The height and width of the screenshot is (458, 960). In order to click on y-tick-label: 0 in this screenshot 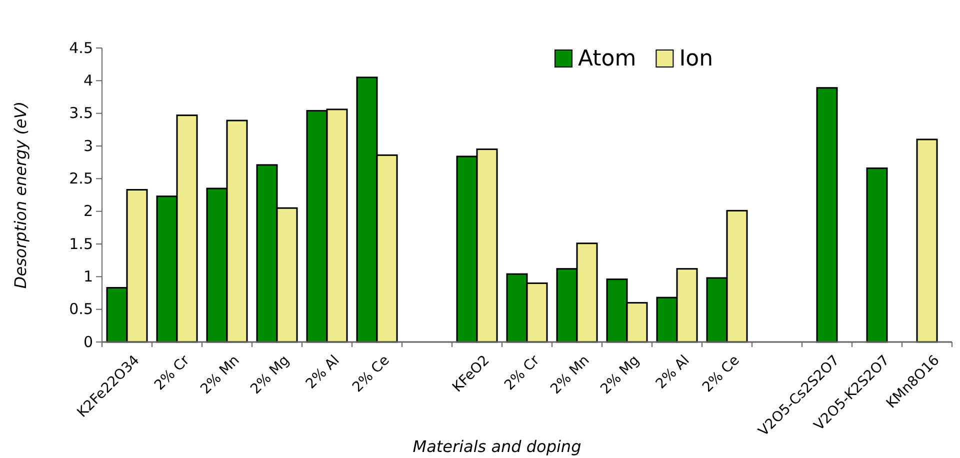, I will do `click(88, 341)`.